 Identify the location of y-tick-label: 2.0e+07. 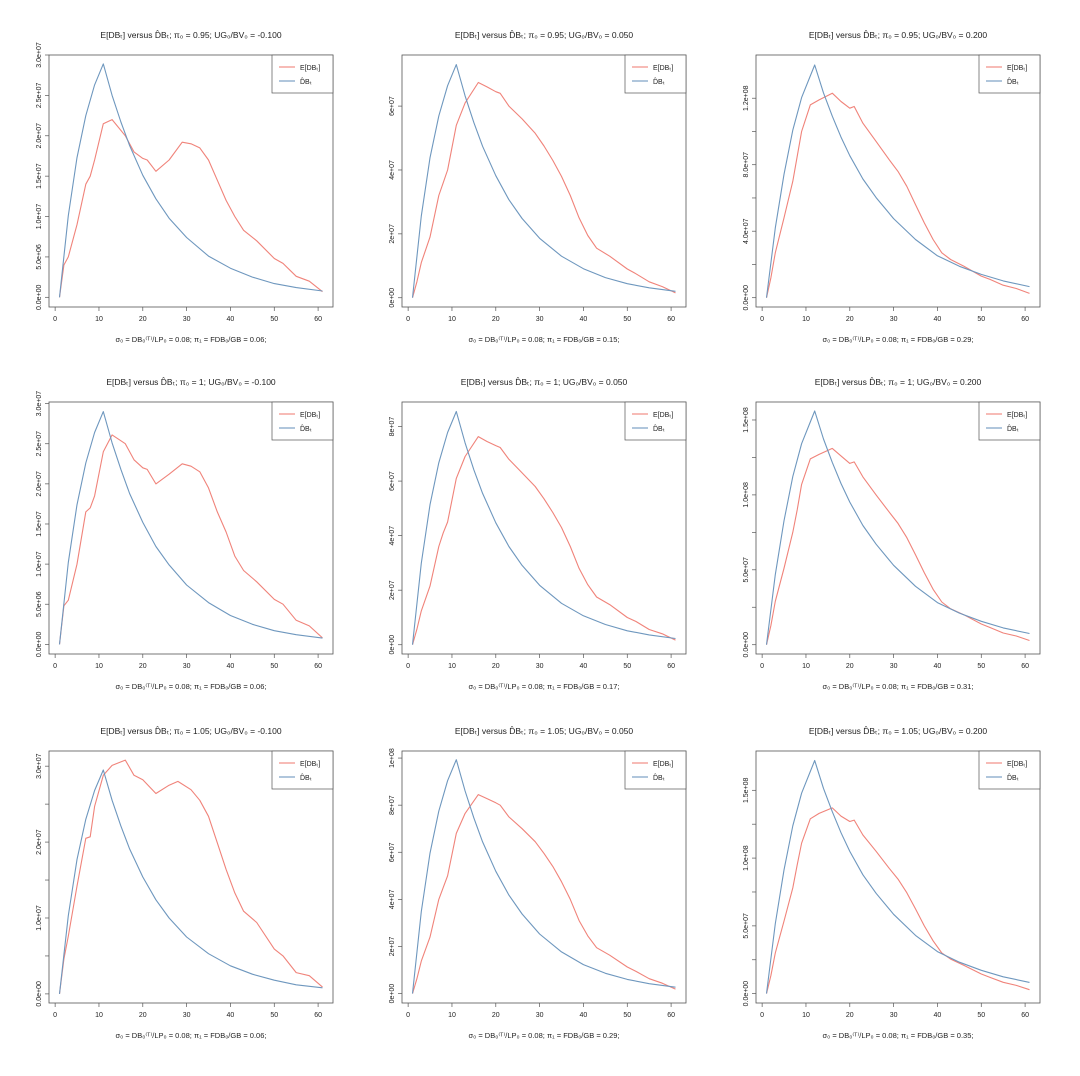
(39, 484).